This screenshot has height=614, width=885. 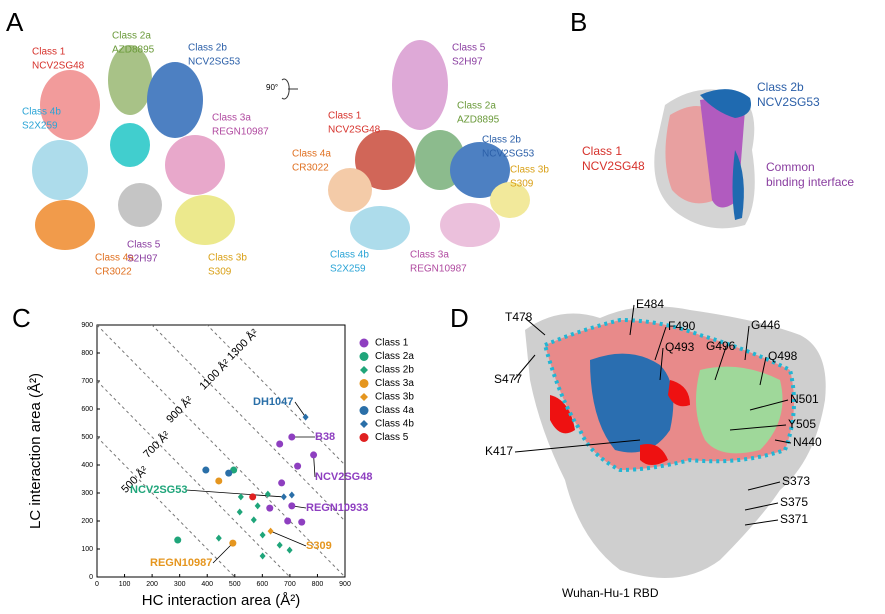 I want to click on class-label: NCV2SG53, so click(x=788, y=102).